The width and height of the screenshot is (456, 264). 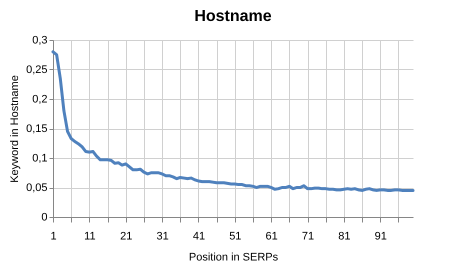 I want to click on y-tick-label: 0,25, so click(x=37, y=70).